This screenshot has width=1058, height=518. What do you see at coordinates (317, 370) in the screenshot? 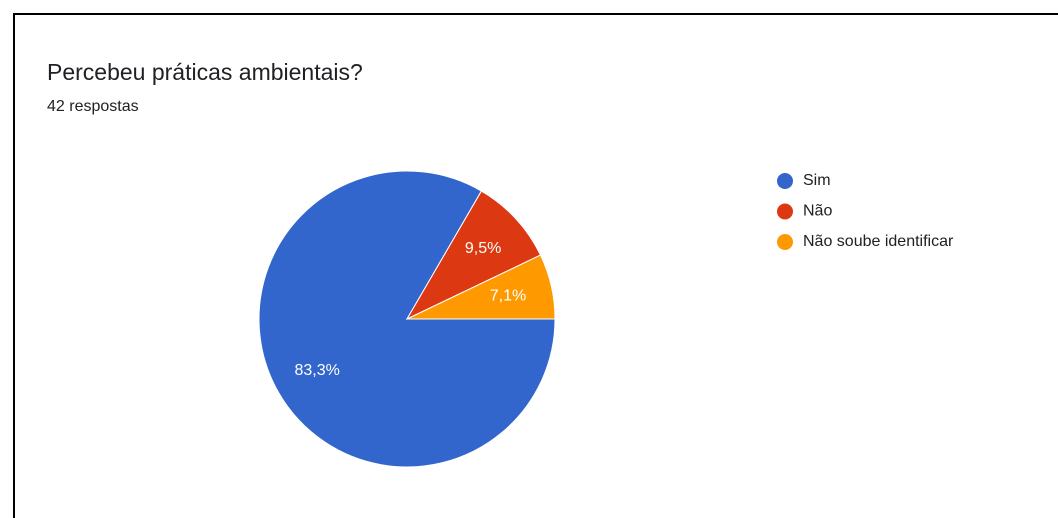
I see `slice-label: 83,3%` at bounding box center [317, 370].